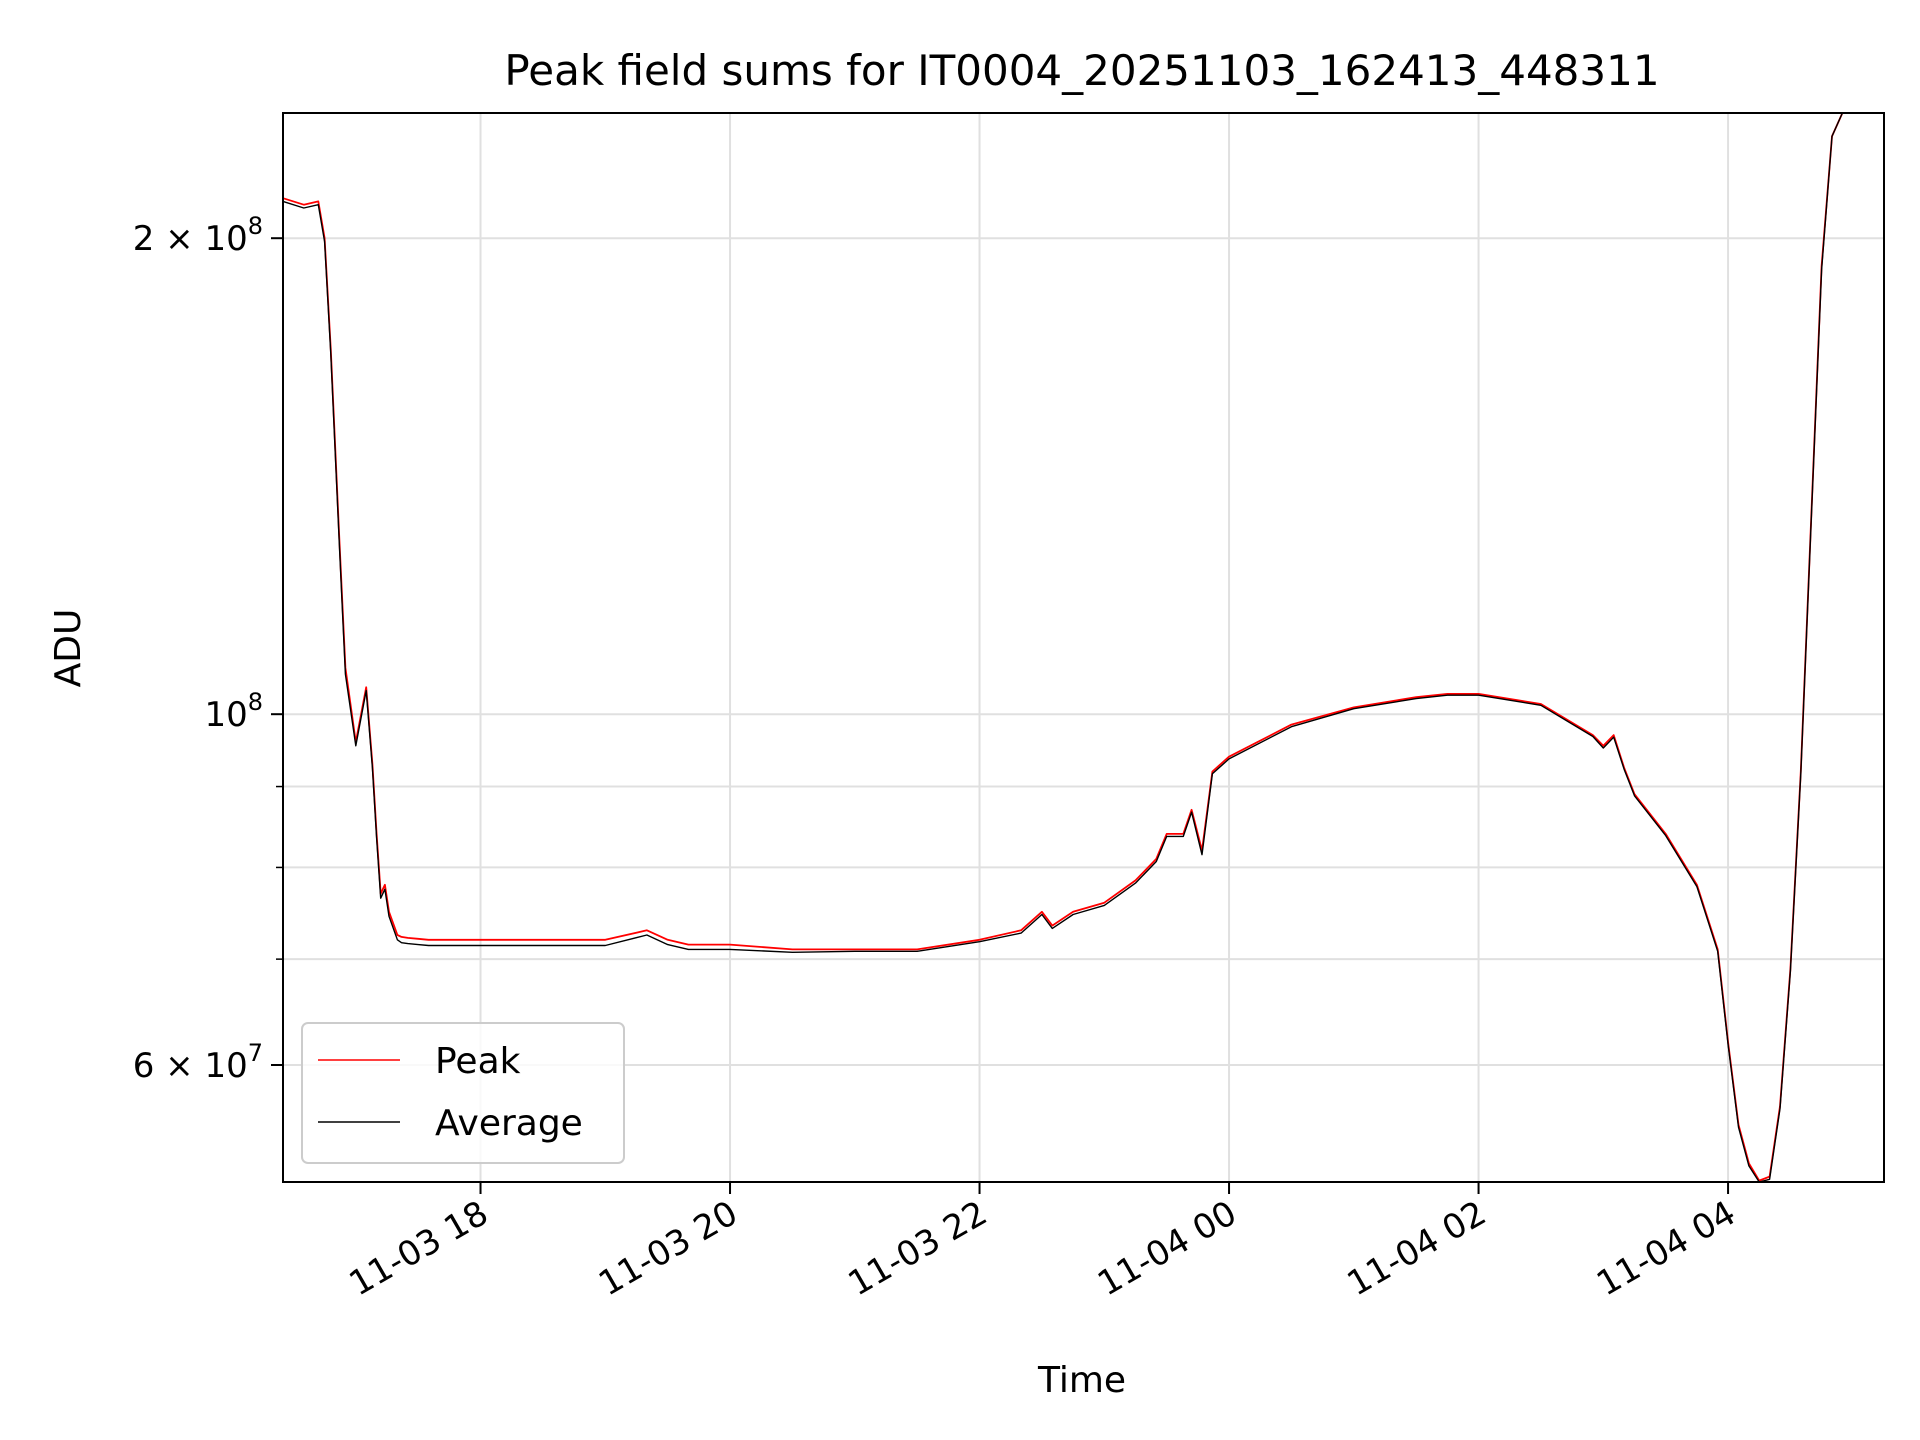  I want to click on y-tick-label: 2 × 108, so click(198, 235).